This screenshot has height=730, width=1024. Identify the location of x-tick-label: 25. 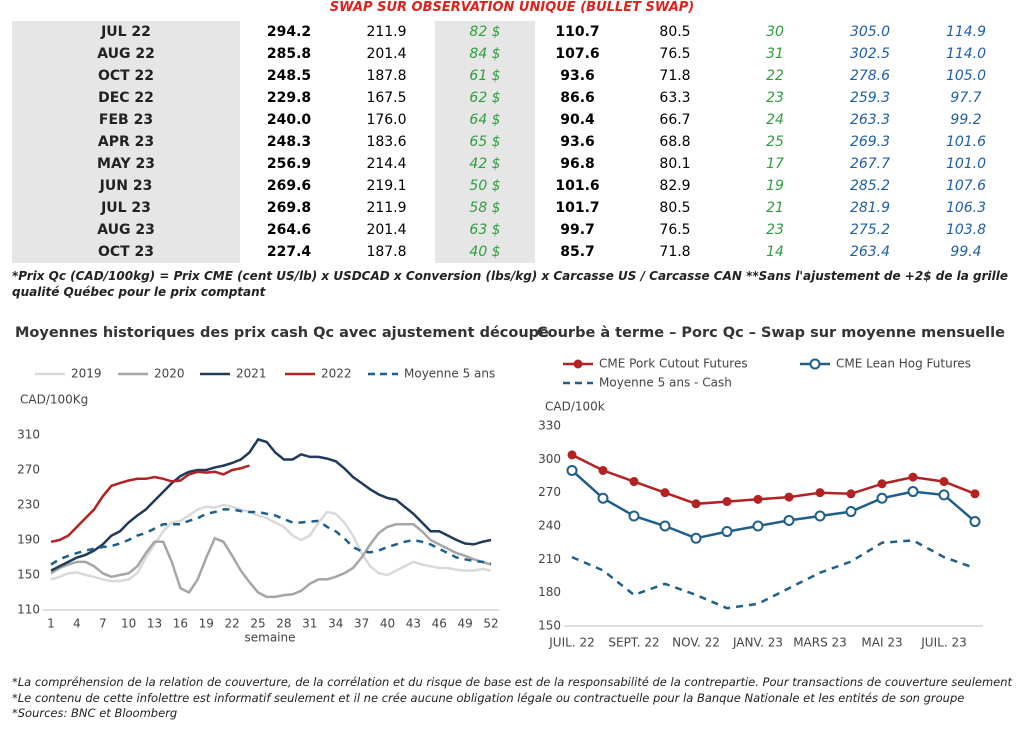
(257, 624).